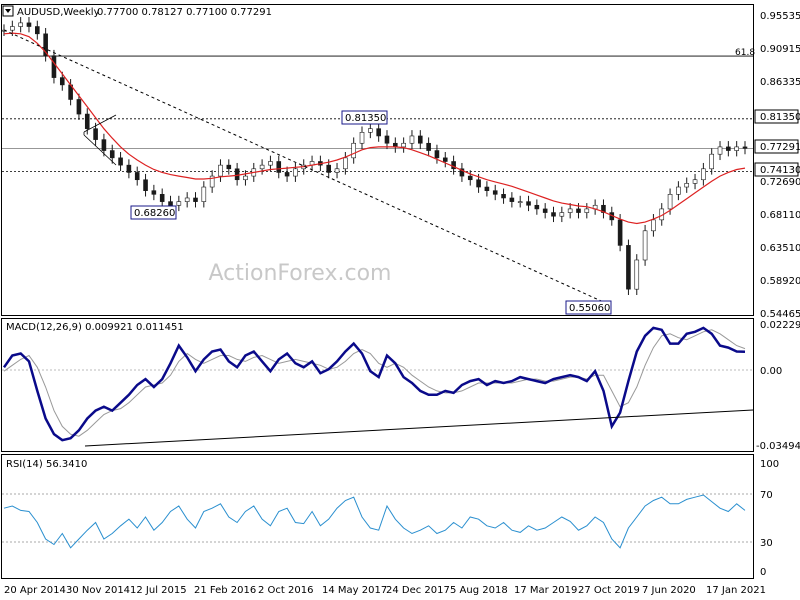 This screenshot has height=600, width=800. I want to click on series-line-rsi, so click(374, 521).